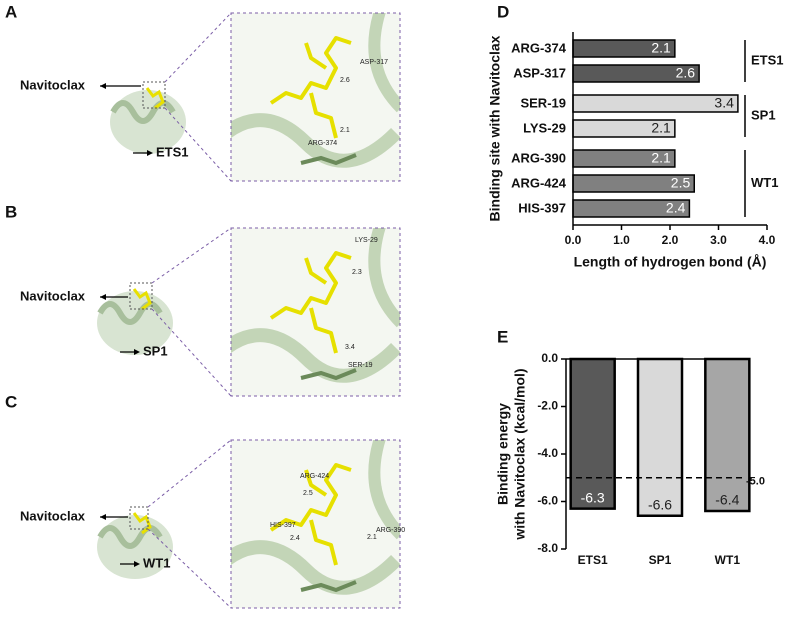 The image size is (789, 618). Describe the element at coordinates (502, 336) in the screenshot. I see `panel-letter: E` at that location.